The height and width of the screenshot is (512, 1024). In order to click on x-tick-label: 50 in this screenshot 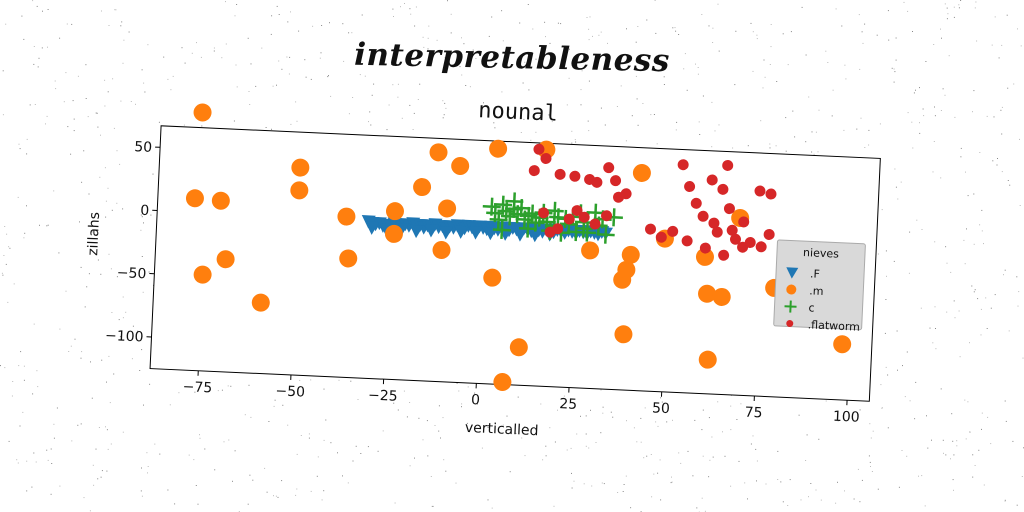, I will do `click(661, 408)`.